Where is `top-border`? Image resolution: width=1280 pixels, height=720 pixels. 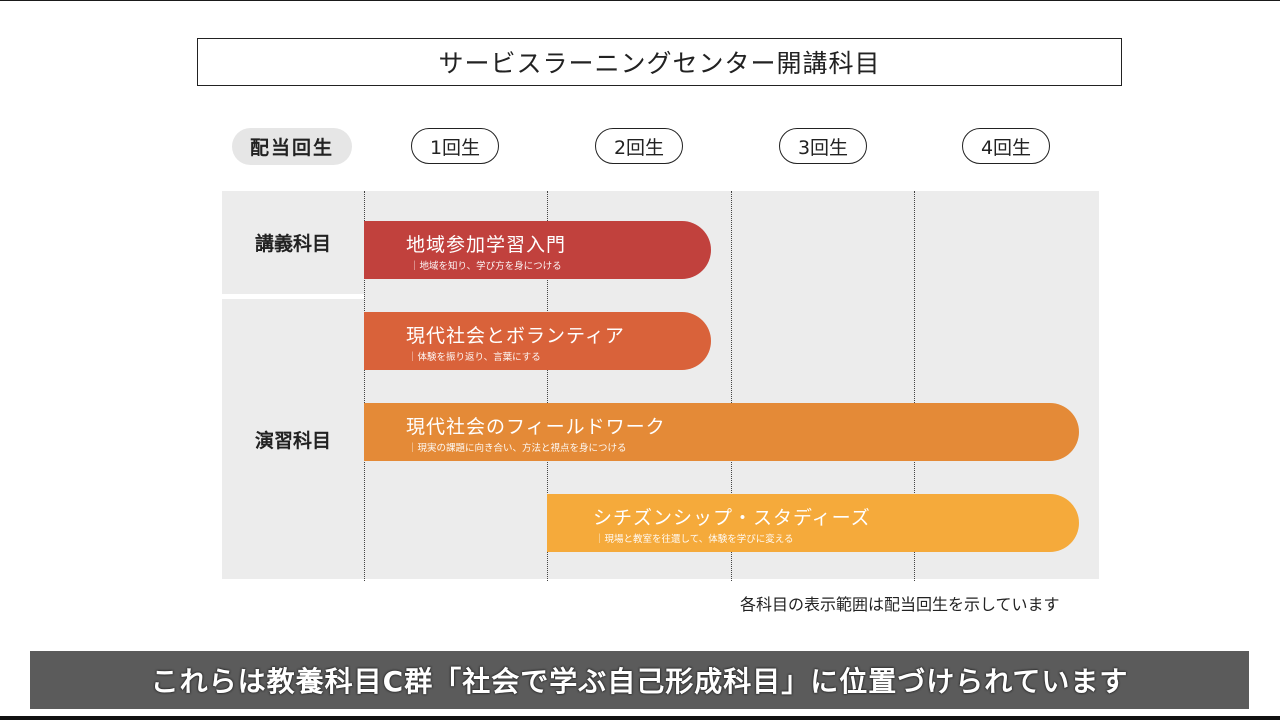 top-border is located at coordinates (640, 0).